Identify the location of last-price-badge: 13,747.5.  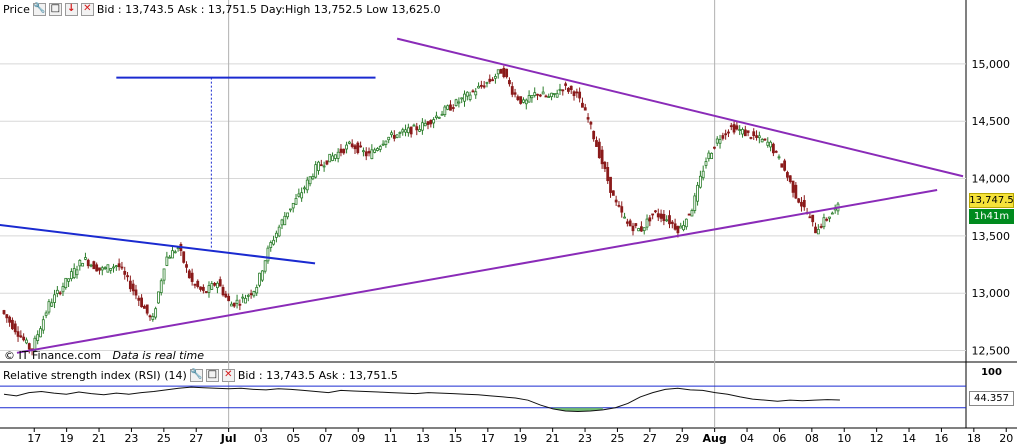
(991, 200).